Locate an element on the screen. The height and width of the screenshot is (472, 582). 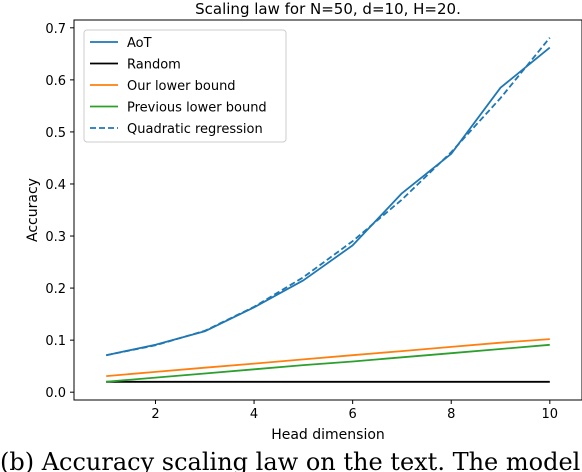
y-tick-label: 0.4 is located at coordinates (55, 185).